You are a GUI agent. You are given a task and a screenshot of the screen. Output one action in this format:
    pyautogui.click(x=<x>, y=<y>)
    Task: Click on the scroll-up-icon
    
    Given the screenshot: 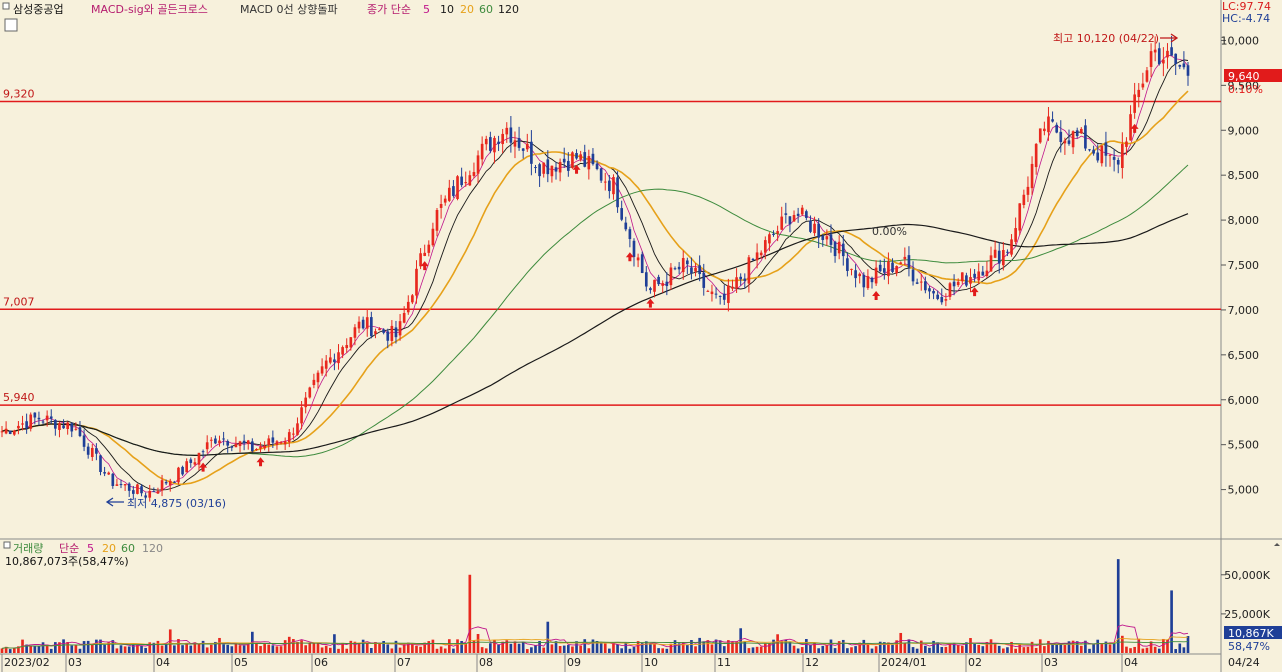 What is the action you would take?
    pyautogui.click(x=1277, y=544)
    